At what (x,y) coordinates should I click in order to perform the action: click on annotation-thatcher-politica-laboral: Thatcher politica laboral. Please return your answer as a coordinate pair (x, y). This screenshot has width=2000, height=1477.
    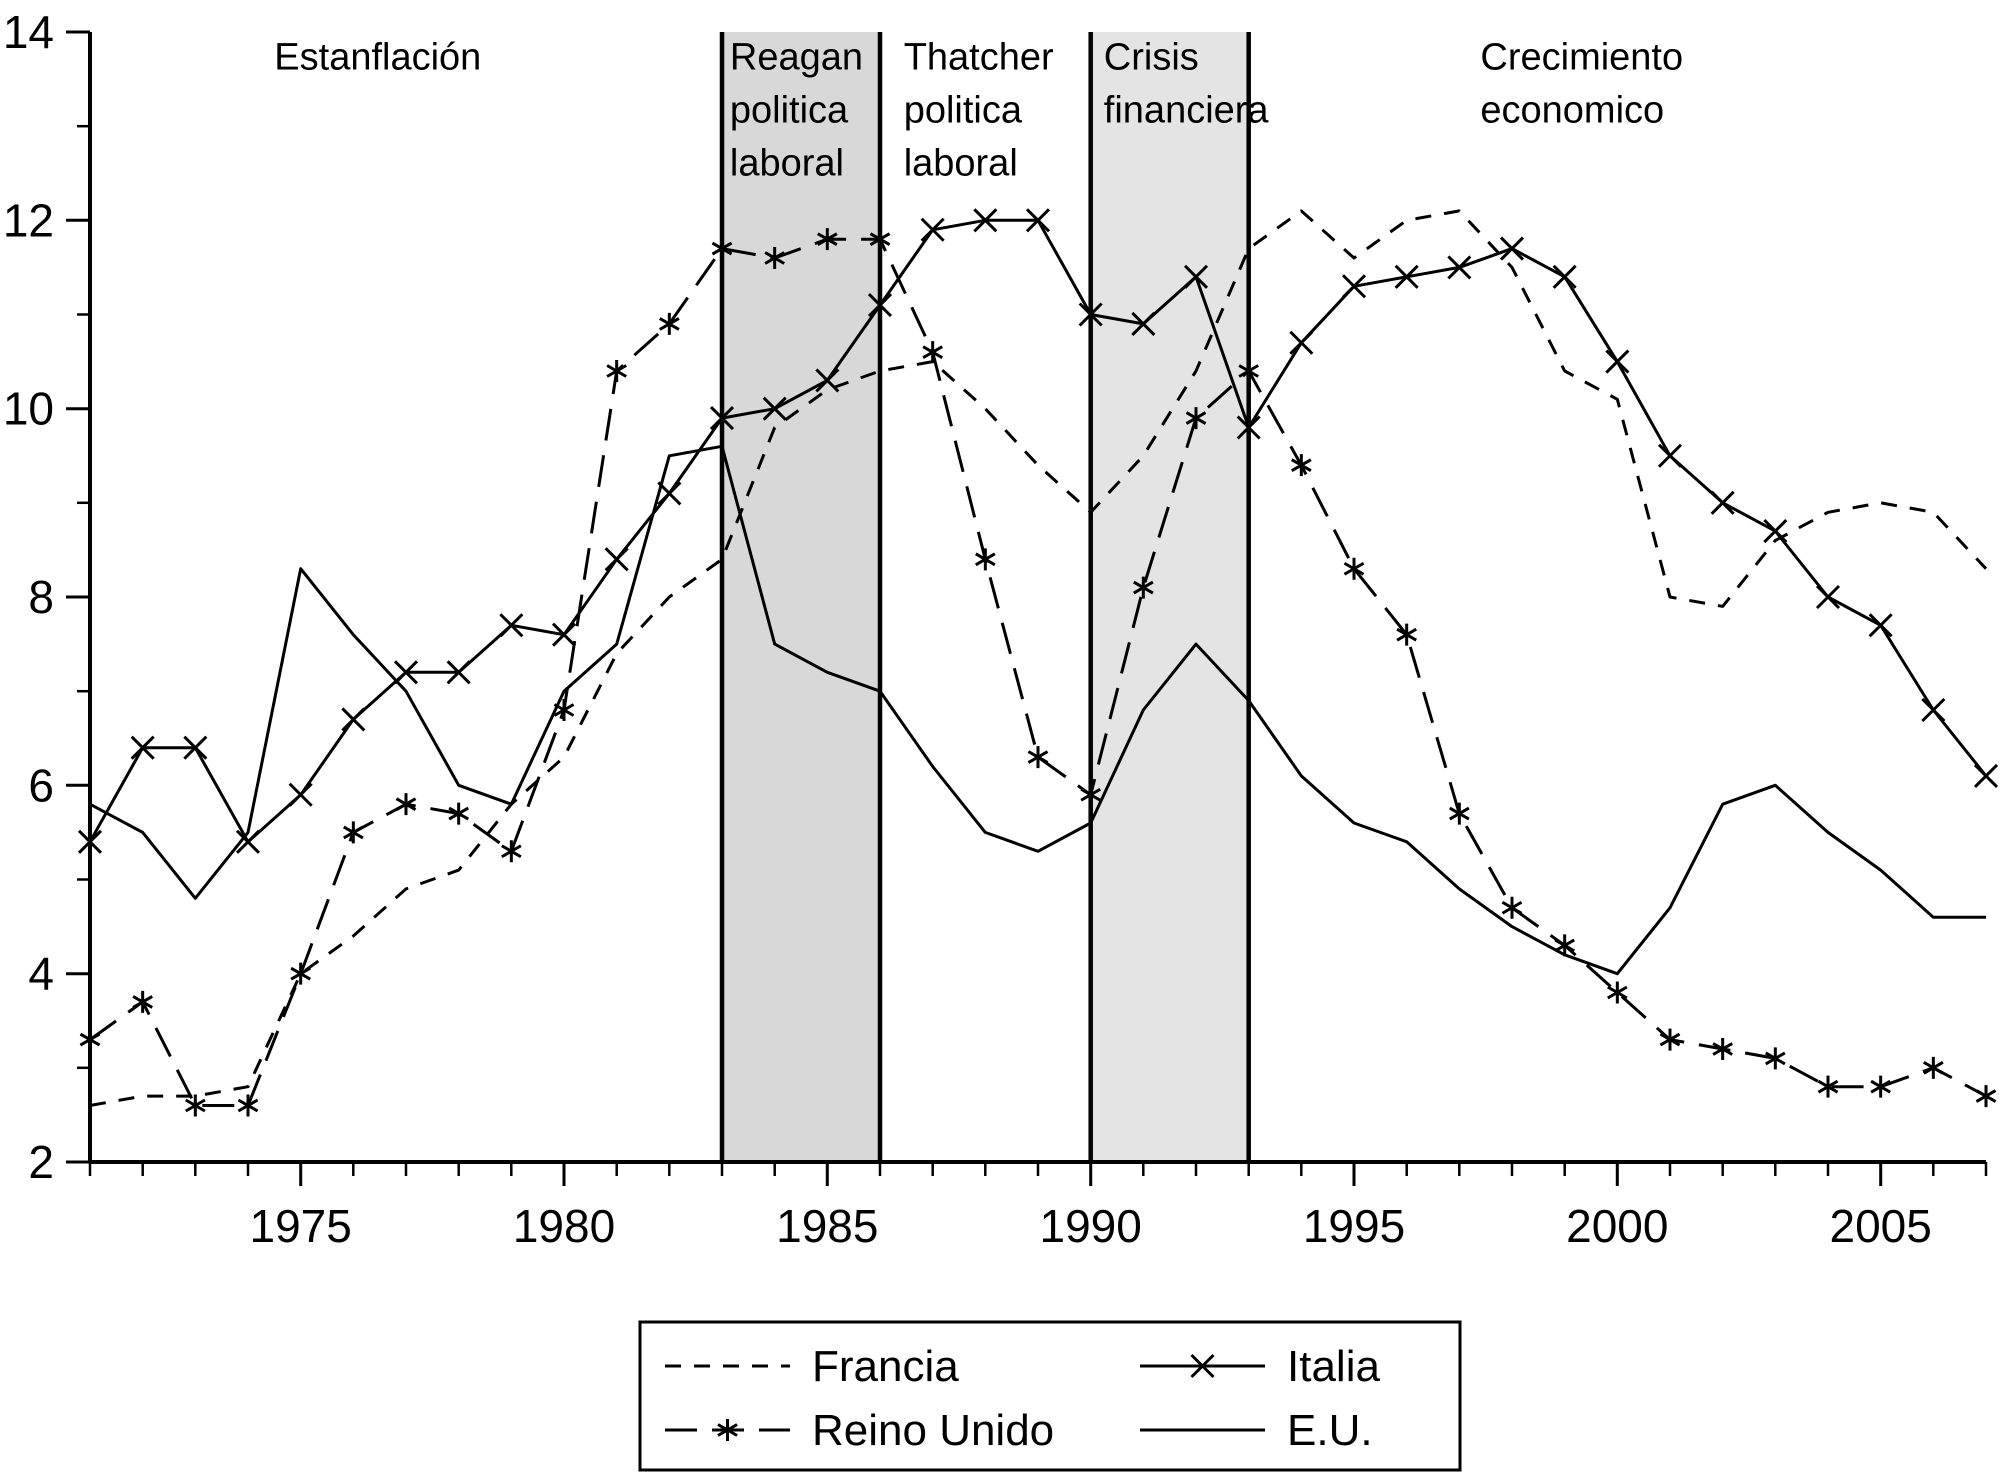
    Looking at the image, I should click on (979, 111).